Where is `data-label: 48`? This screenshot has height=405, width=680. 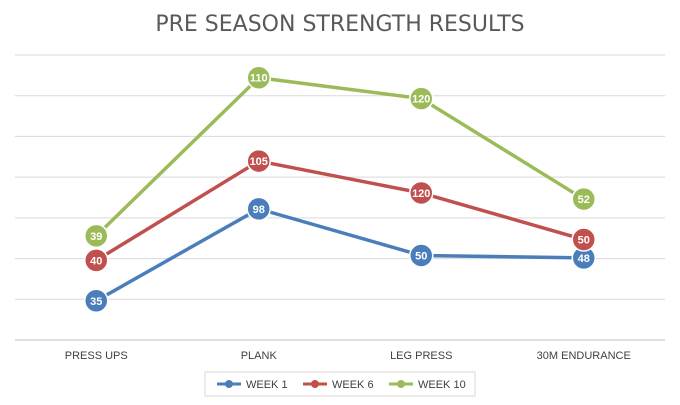 data-label: 48 is located at coordinates (584, 259).